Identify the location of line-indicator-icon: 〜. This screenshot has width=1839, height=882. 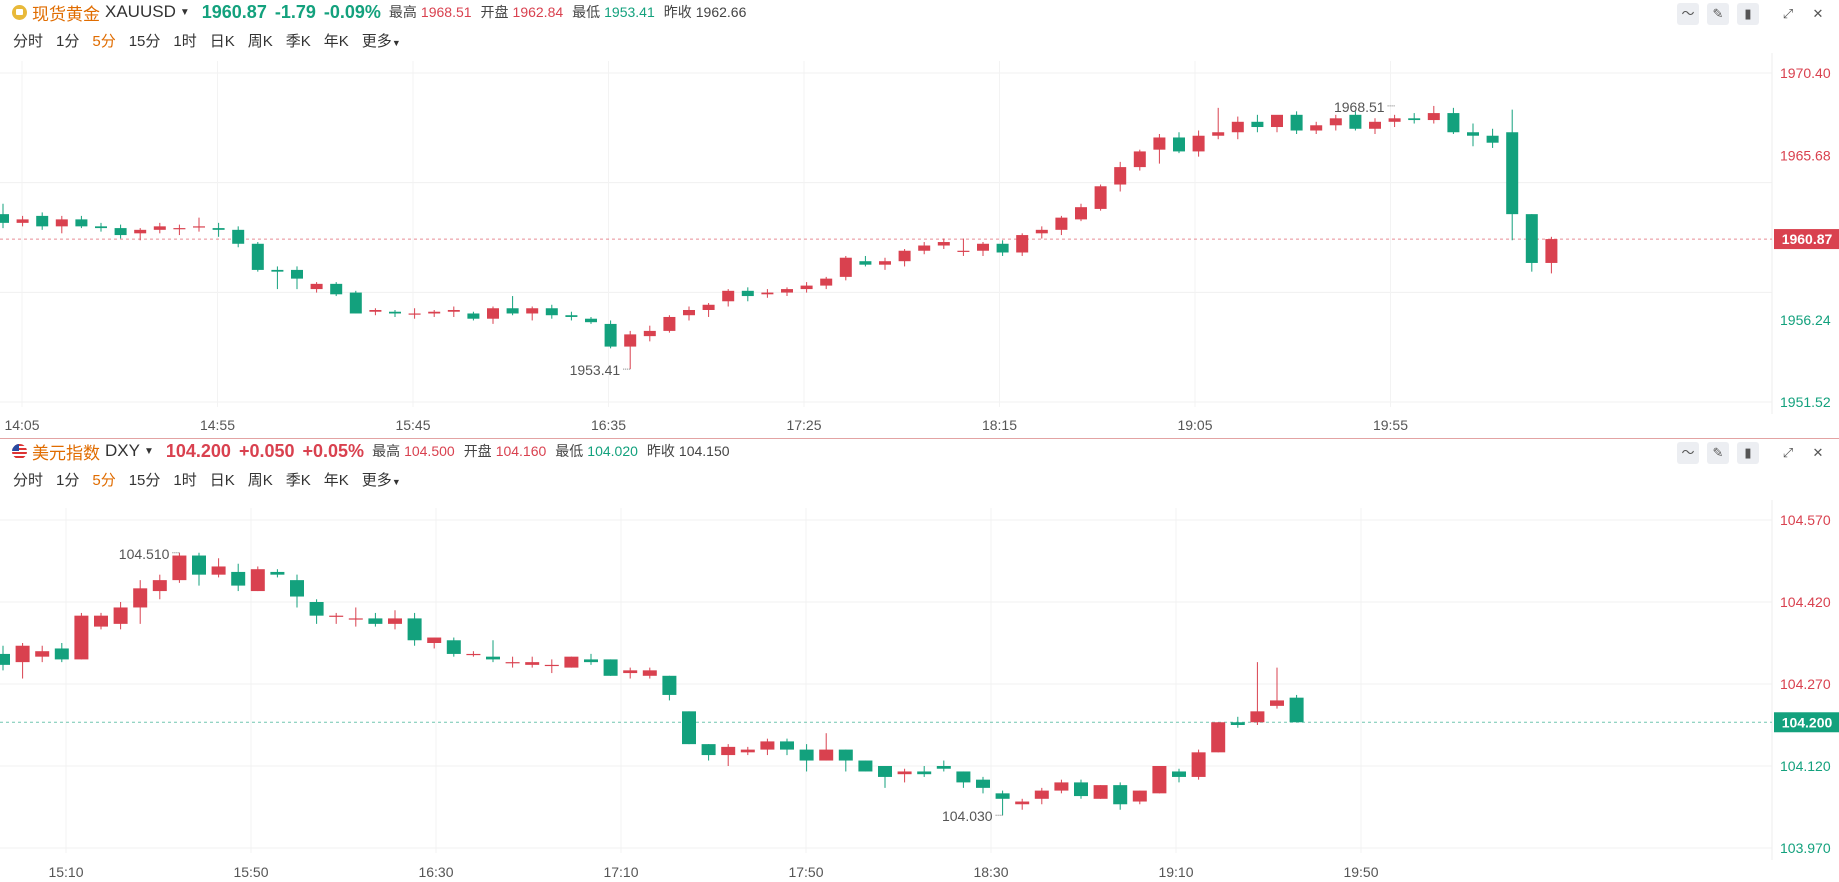
(1688, 453).